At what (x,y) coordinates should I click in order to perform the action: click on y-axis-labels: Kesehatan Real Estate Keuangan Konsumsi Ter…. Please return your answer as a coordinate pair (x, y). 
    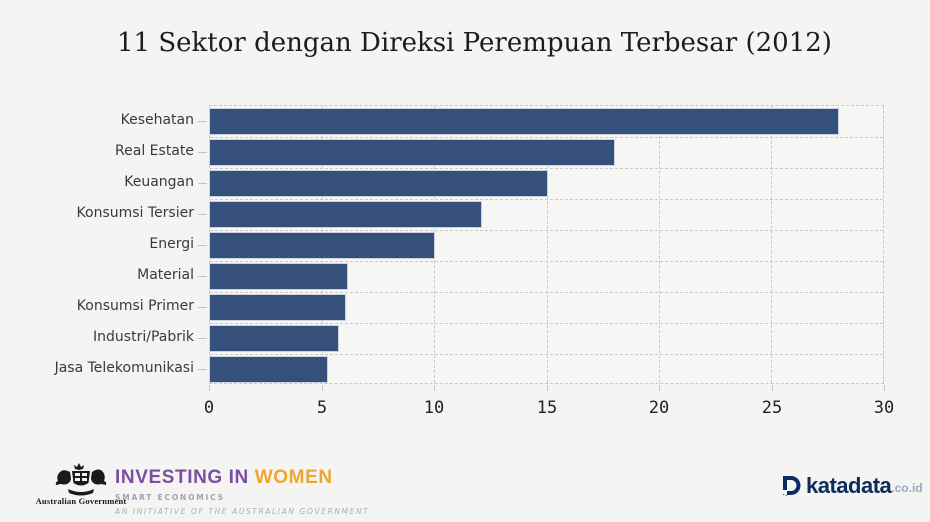
    Looking at the image, I should click on (97, 244).